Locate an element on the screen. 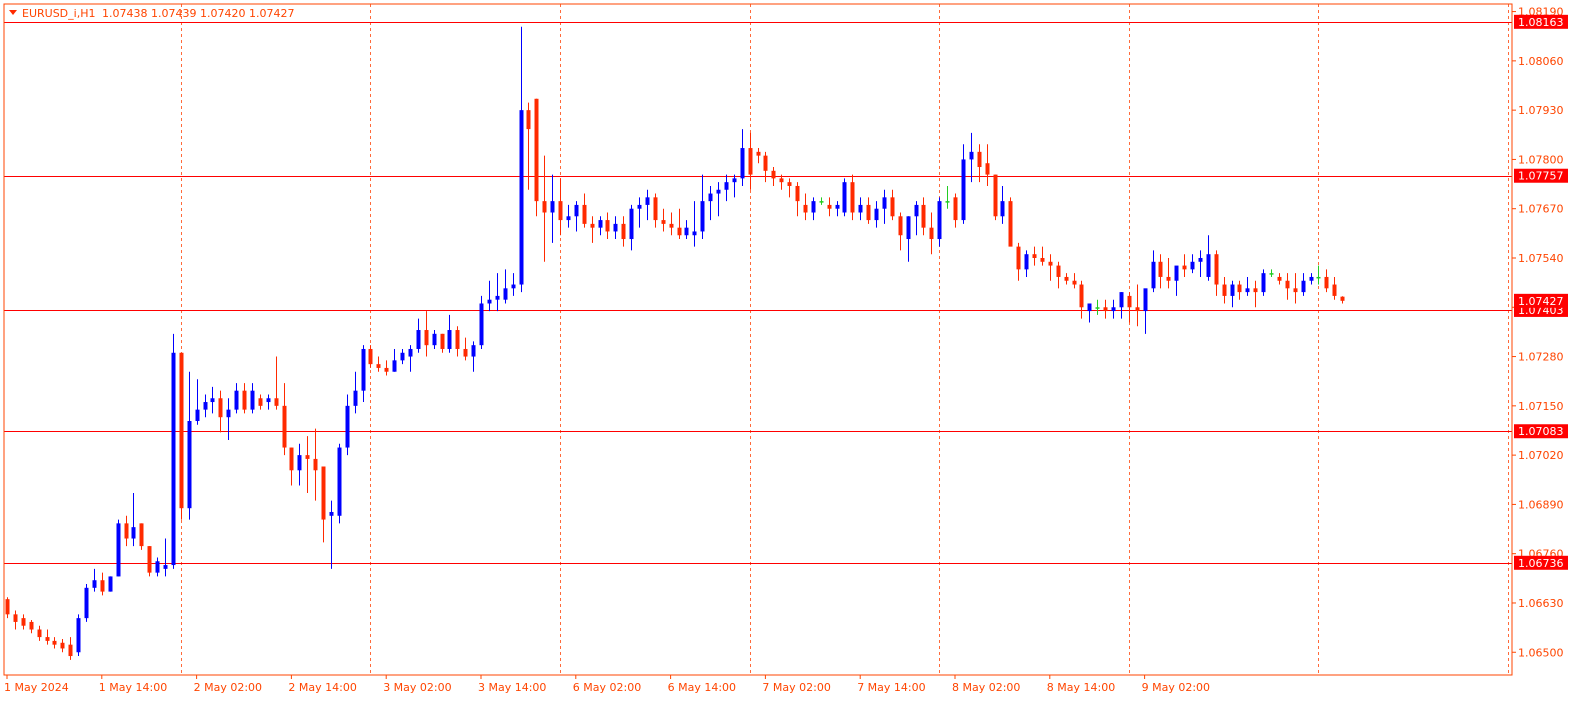 This screenshot has height=713, width=1586. time-tick-label: 7 May 14:00 is located at coordinates (891, 687).